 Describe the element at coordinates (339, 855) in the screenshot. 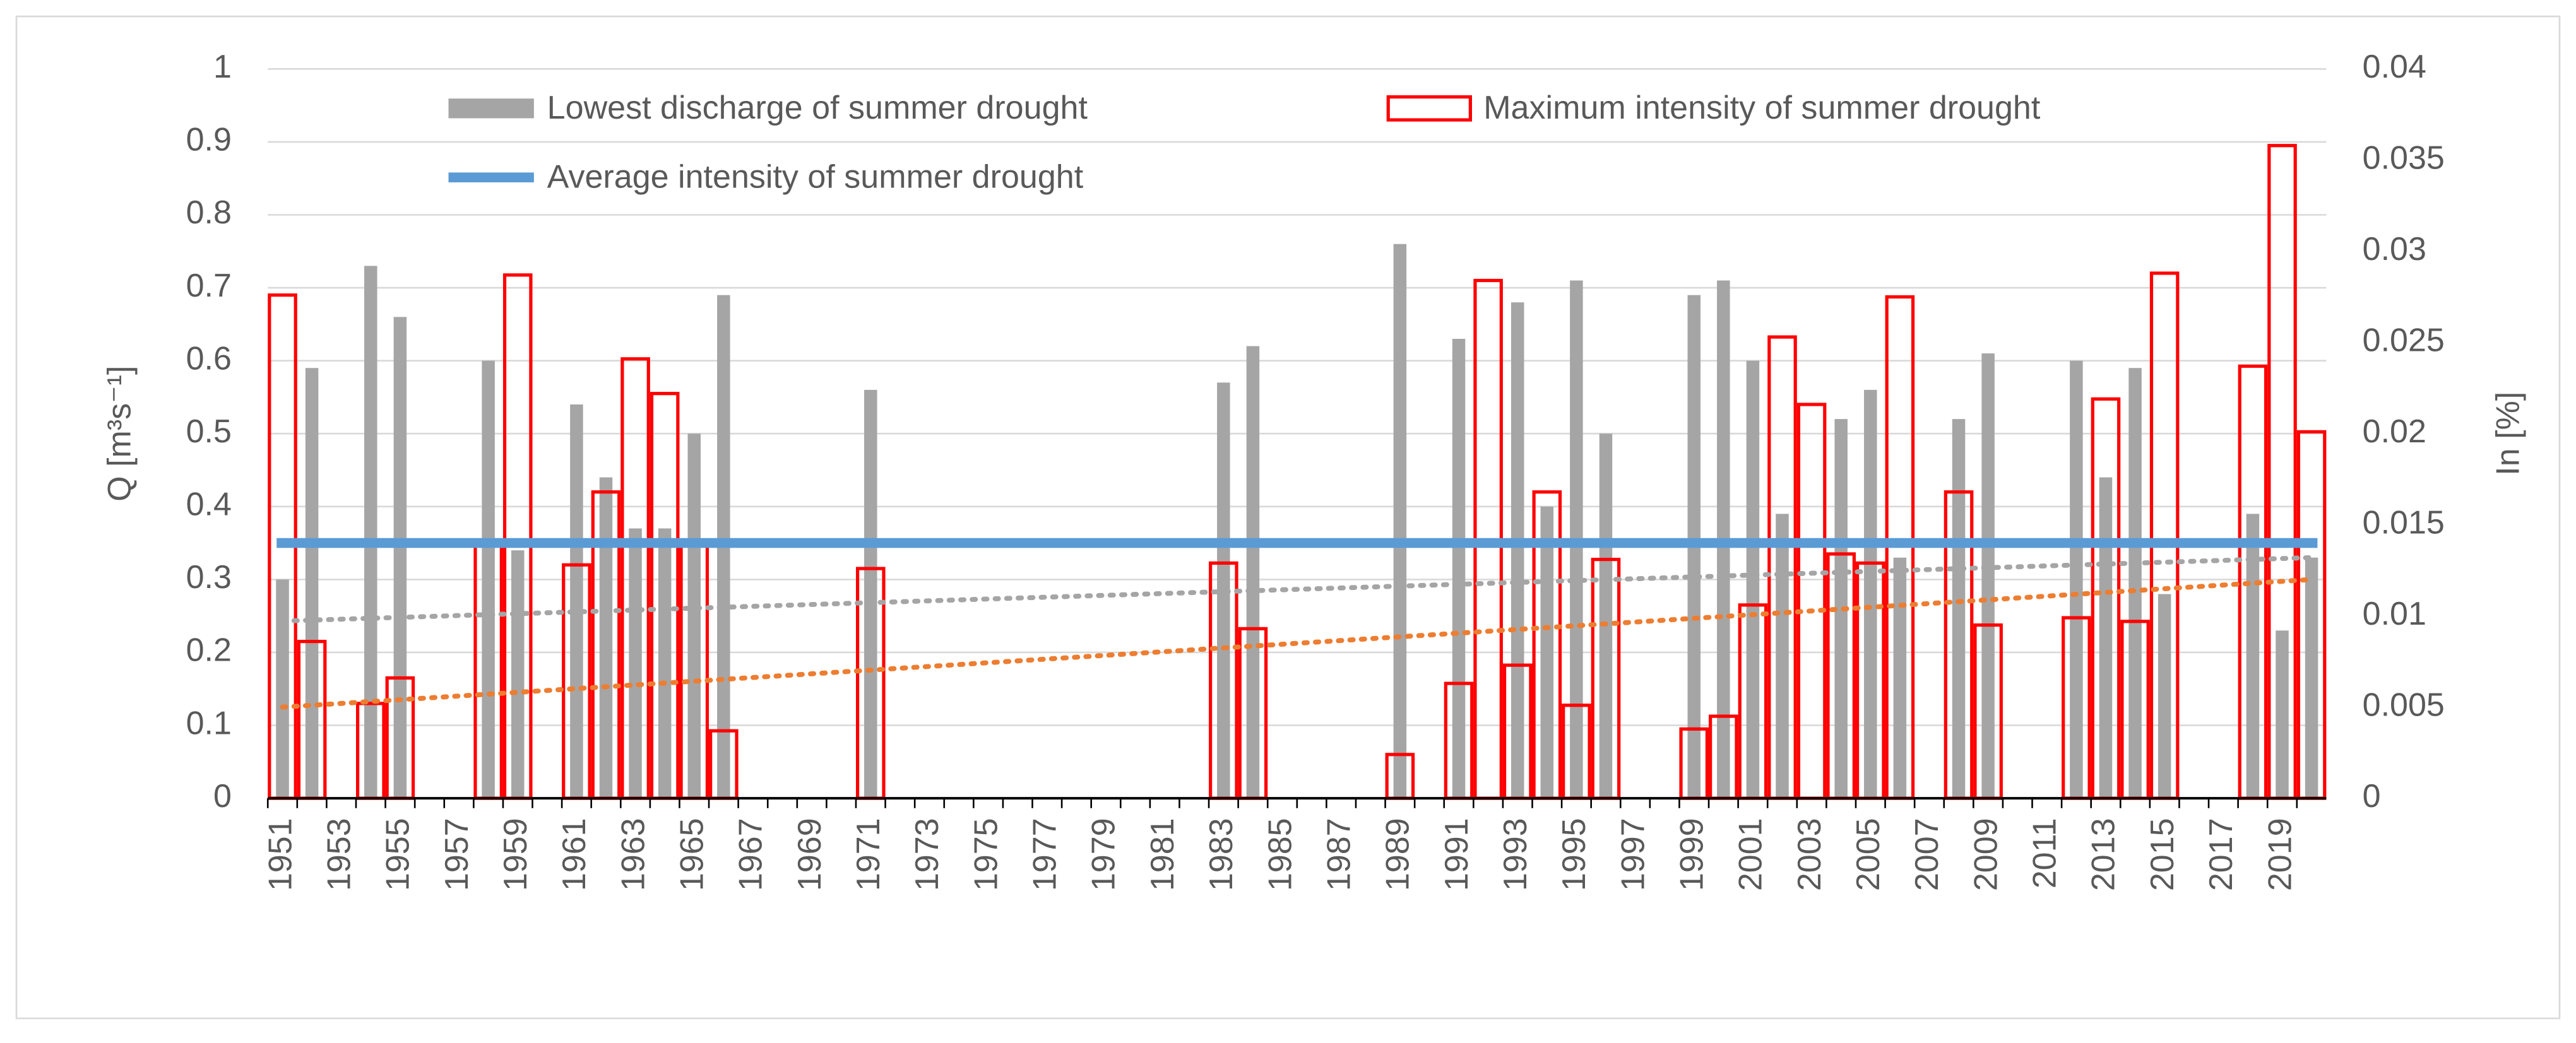

I see `x-tick-label: 1953` at that location.